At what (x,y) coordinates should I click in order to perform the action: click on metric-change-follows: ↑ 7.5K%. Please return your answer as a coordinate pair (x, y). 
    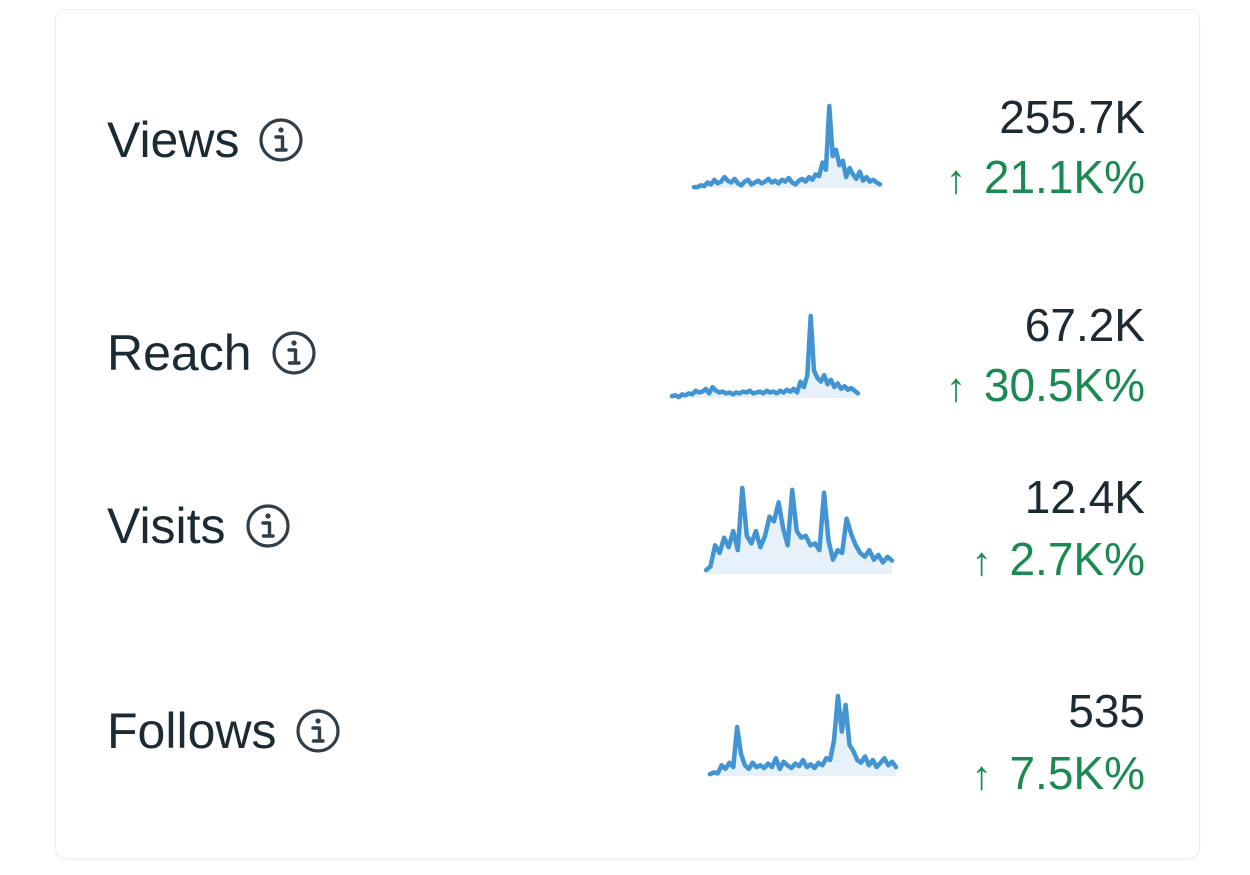
    Looking at the image, I should click on (1058, 774).